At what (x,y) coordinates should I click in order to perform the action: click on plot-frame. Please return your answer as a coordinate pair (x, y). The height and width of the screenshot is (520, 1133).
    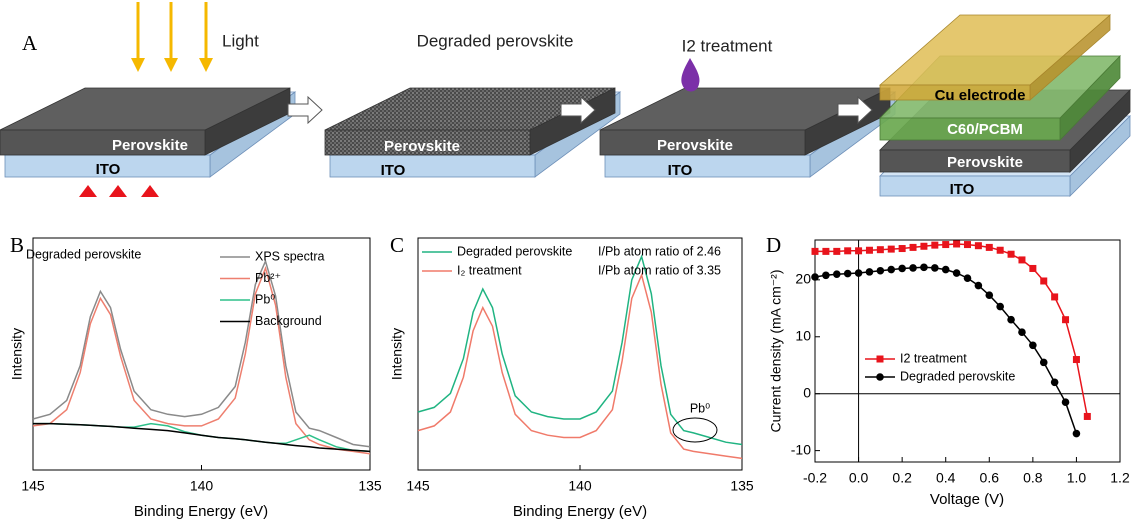
    Looking at the image, I should click on (967, 351).